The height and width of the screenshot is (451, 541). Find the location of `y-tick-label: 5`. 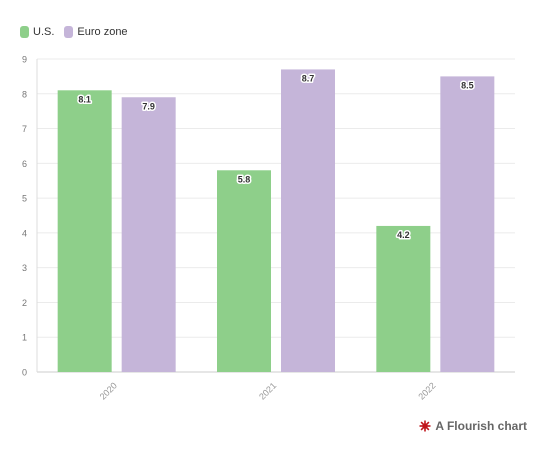

y-tick-label: 5 is located at coordinates (24, 199).